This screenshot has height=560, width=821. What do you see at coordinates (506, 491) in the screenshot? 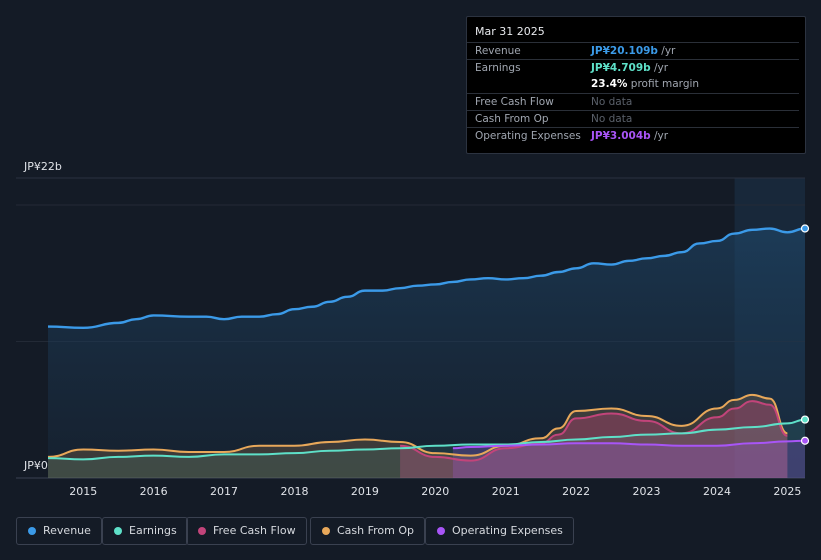
I see `x-tick-label: 2021` at bounding box center [506, 491].